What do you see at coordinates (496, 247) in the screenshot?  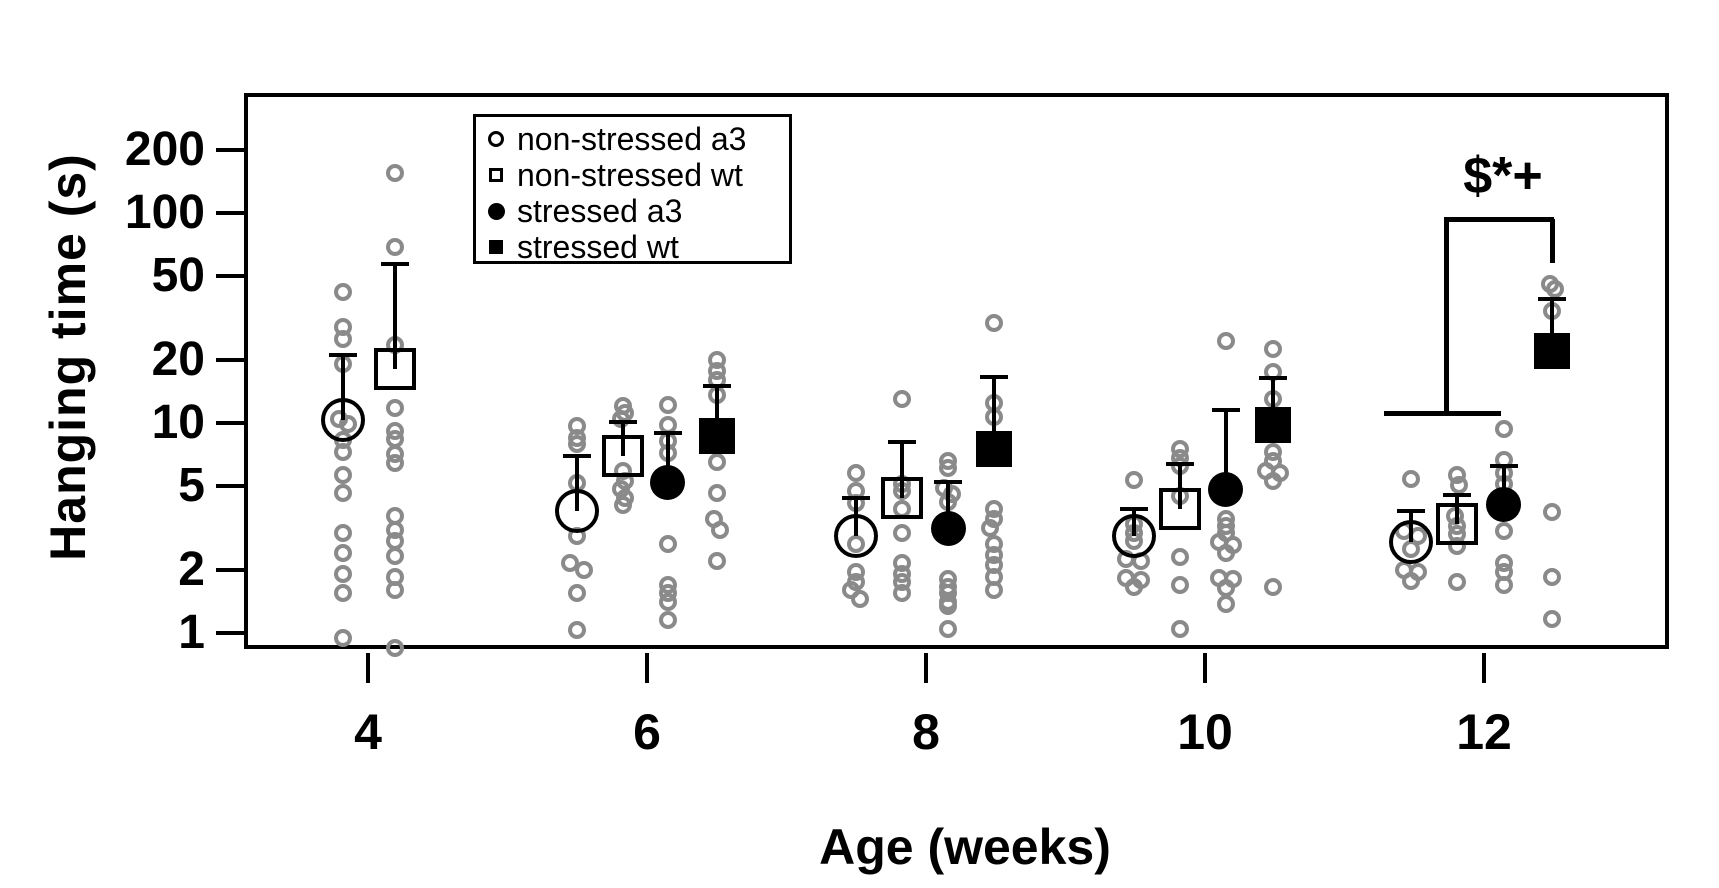 I see `filled-square-glyph` at bounding box center [496, 247].